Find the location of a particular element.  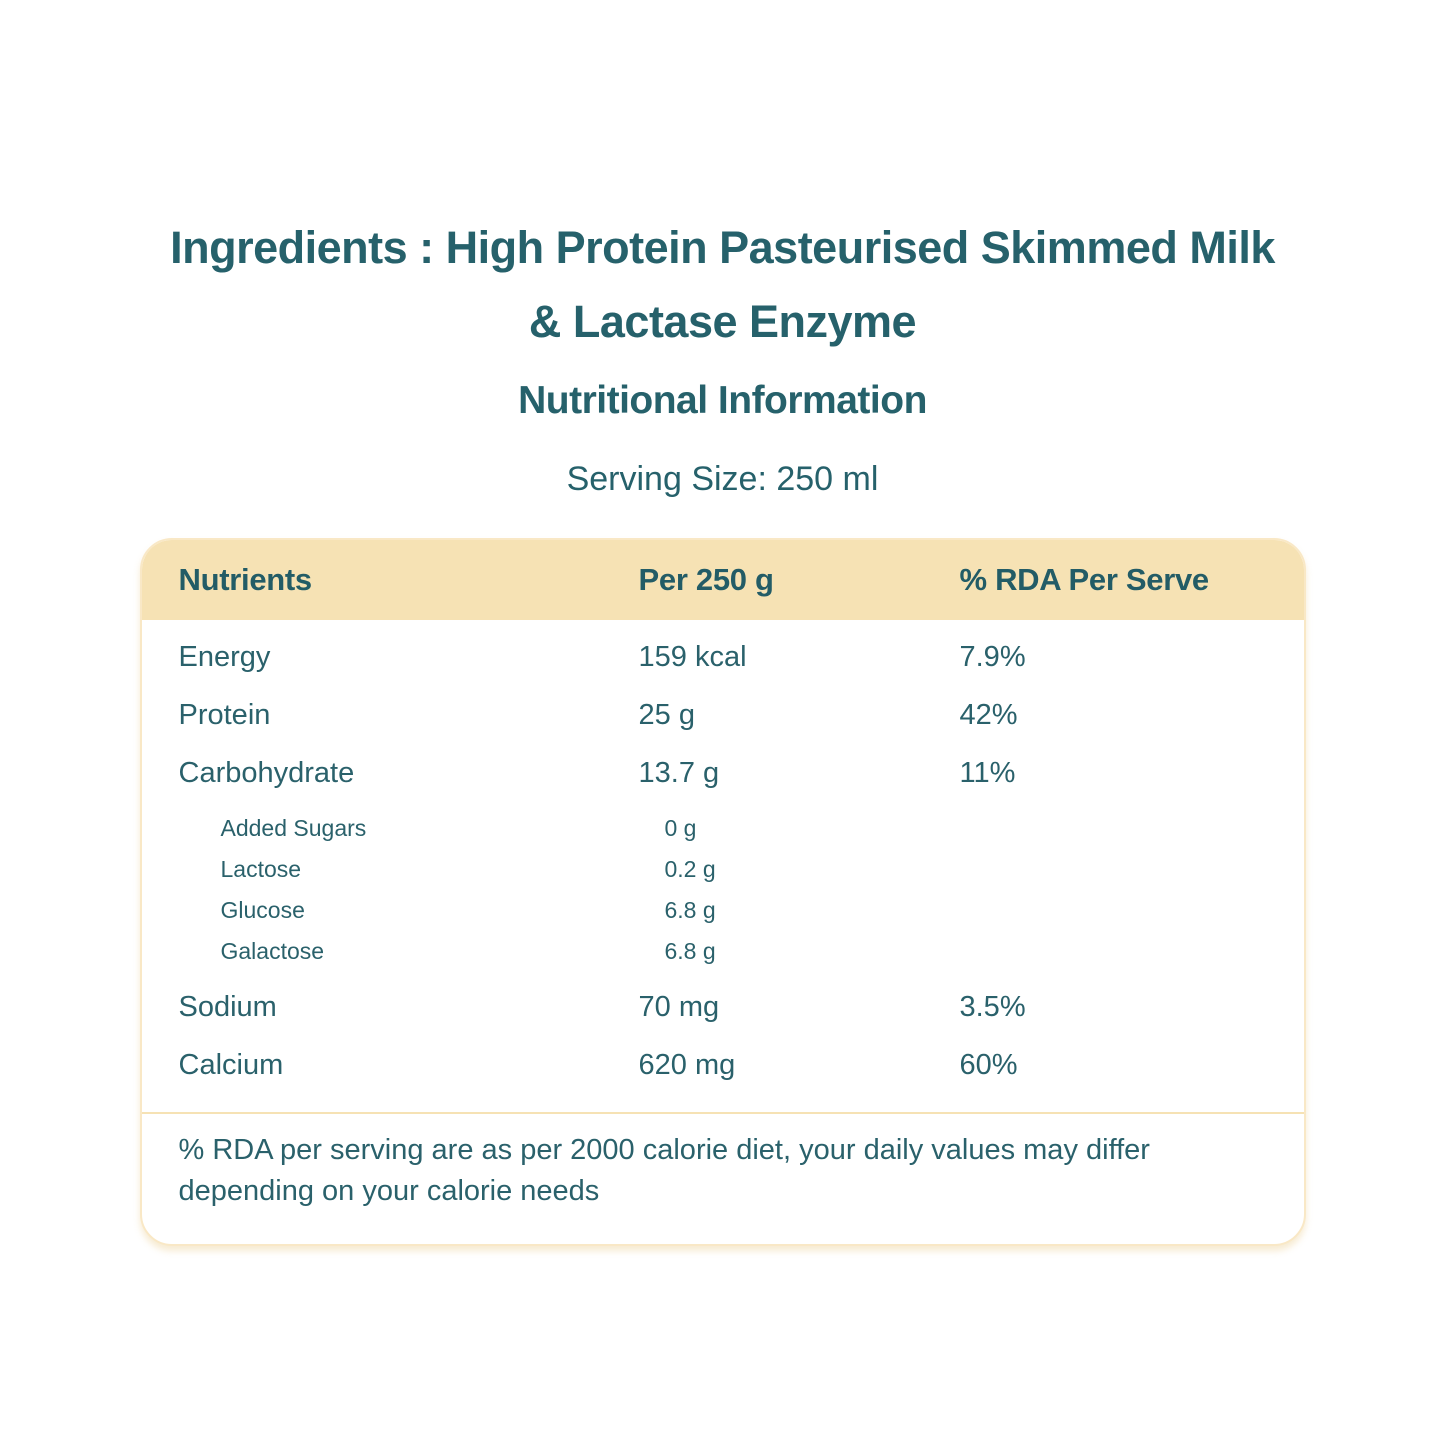

nutritional-information-heading: Nutritional Information is located at coordinates (722, 400).